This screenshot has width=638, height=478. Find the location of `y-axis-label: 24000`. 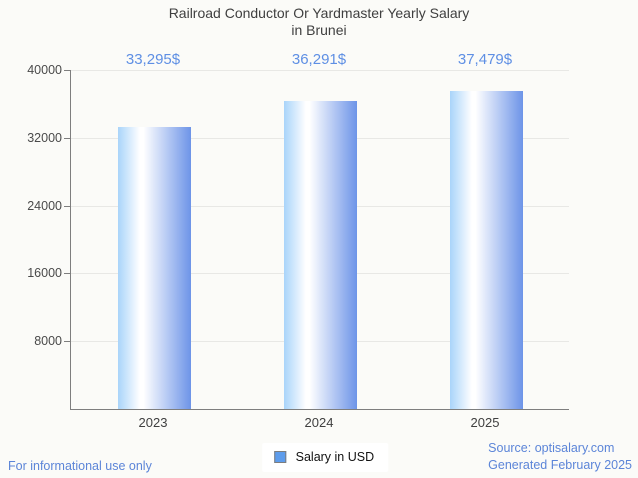

y-axis-label: 24000 is located at coordinates (44, 205).